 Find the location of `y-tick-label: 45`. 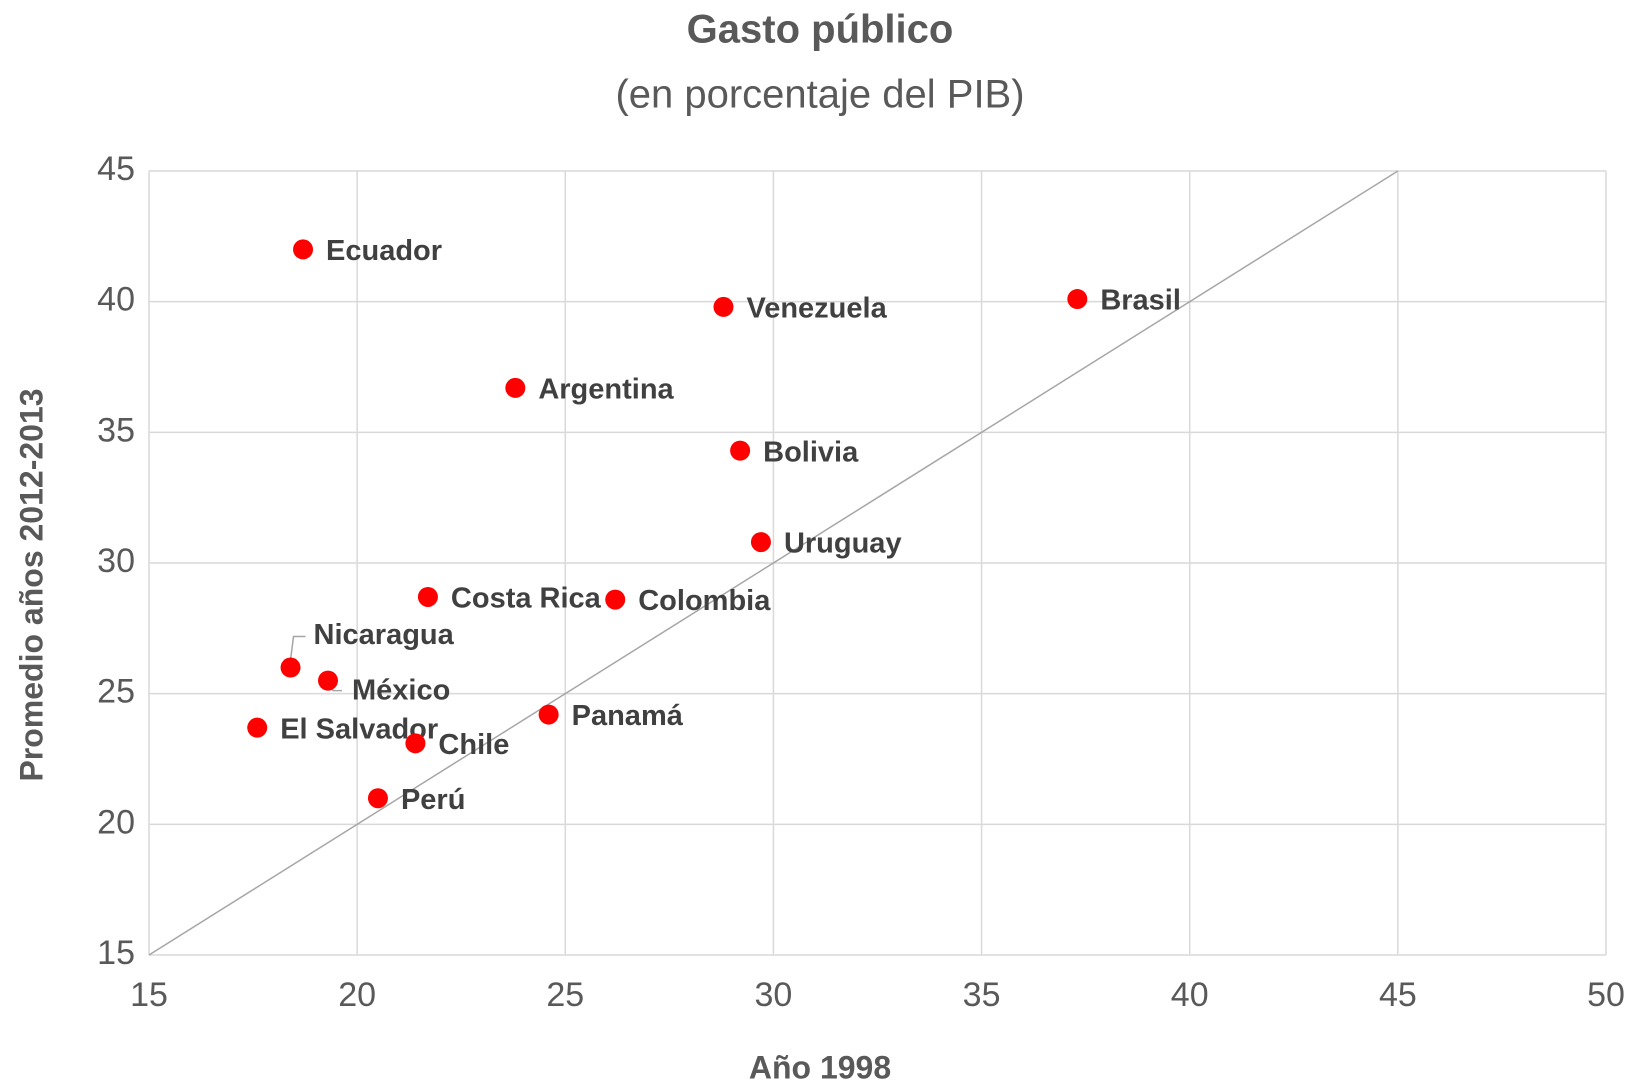

y-tick-label: 45 is located at coordinates (116, 169).